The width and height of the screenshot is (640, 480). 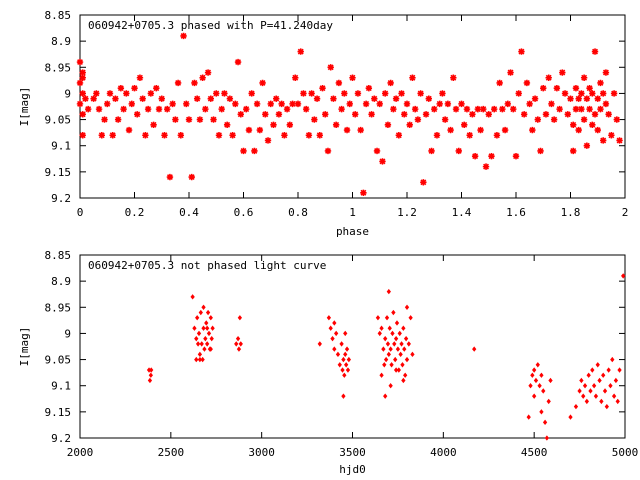 What do you see at coordinates (352, 469) in the screenshot?
I see `x-axis-label: hjd0` at bounding box center [352, 469].